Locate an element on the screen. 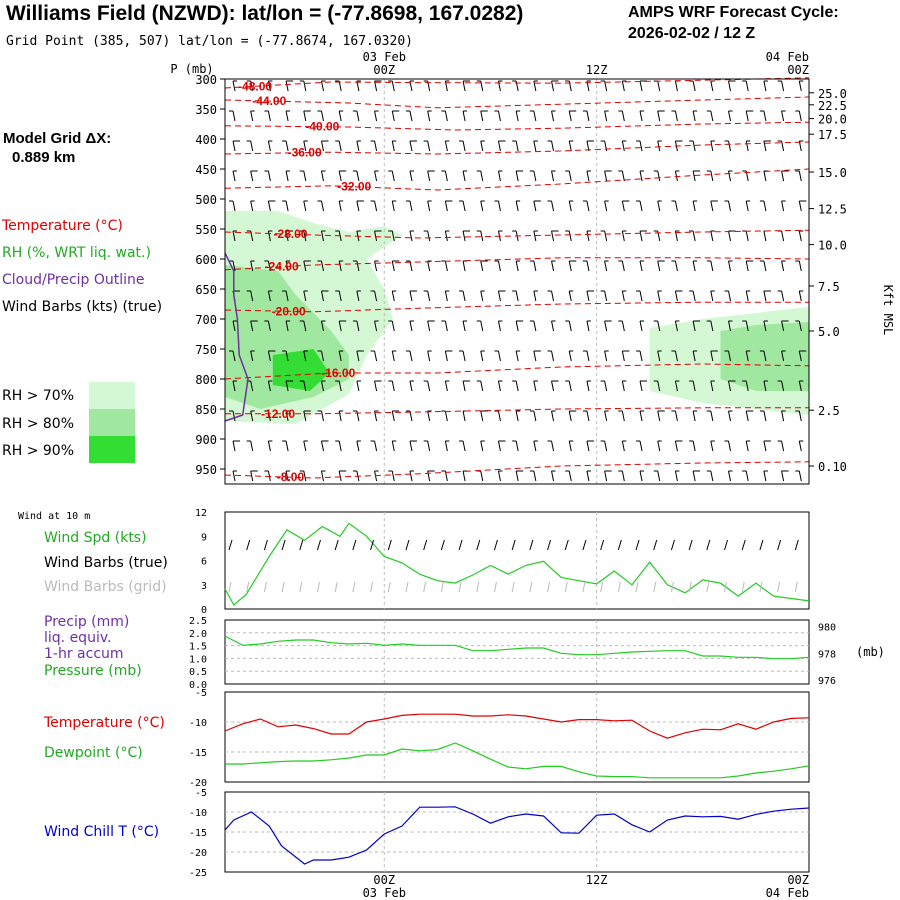 This screenshot has height=900, width=900. top-hour-label: 00Z is located at coordinates (384, 70).